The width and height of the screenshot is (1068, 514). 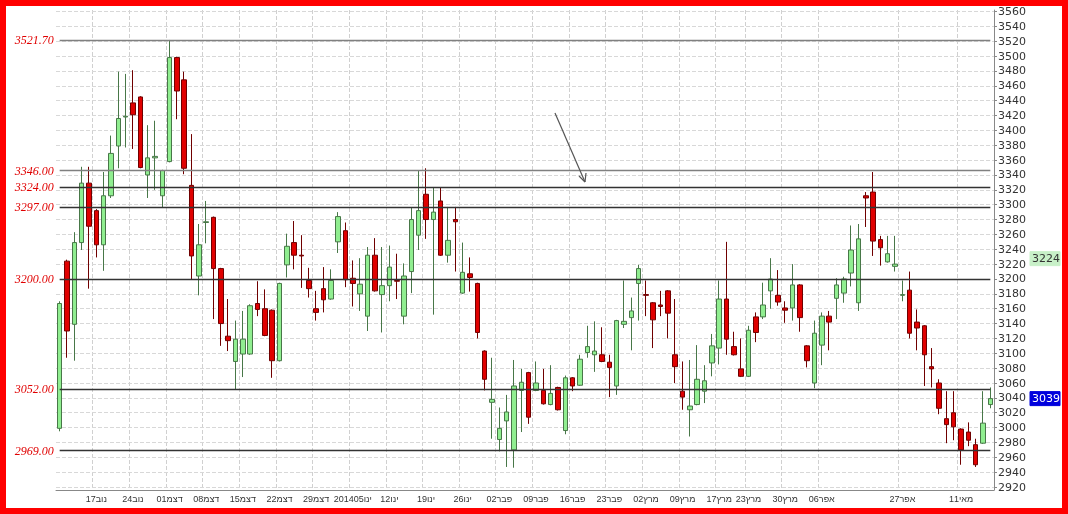 What do you see at coordinates (33, 170) in the screenshot?
I see `ref-line-label: 3346.00` at bounding box center [33, 170].